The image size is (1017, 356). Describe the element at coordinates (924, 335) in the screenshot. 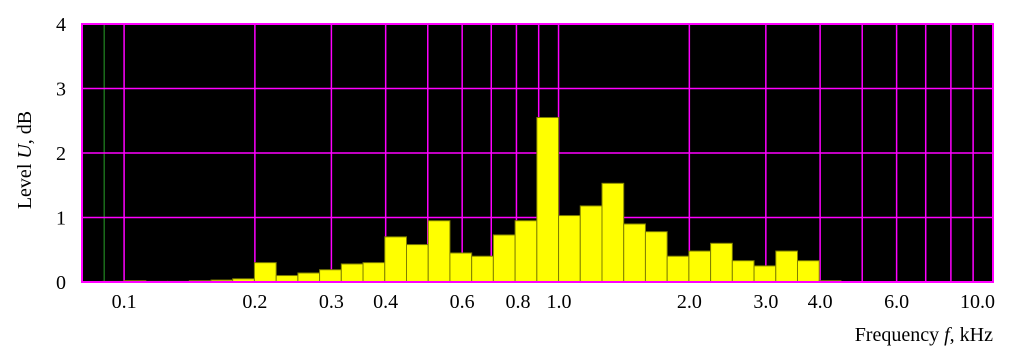

I see `x-axis-title: Frequency f, kHz` at that location.